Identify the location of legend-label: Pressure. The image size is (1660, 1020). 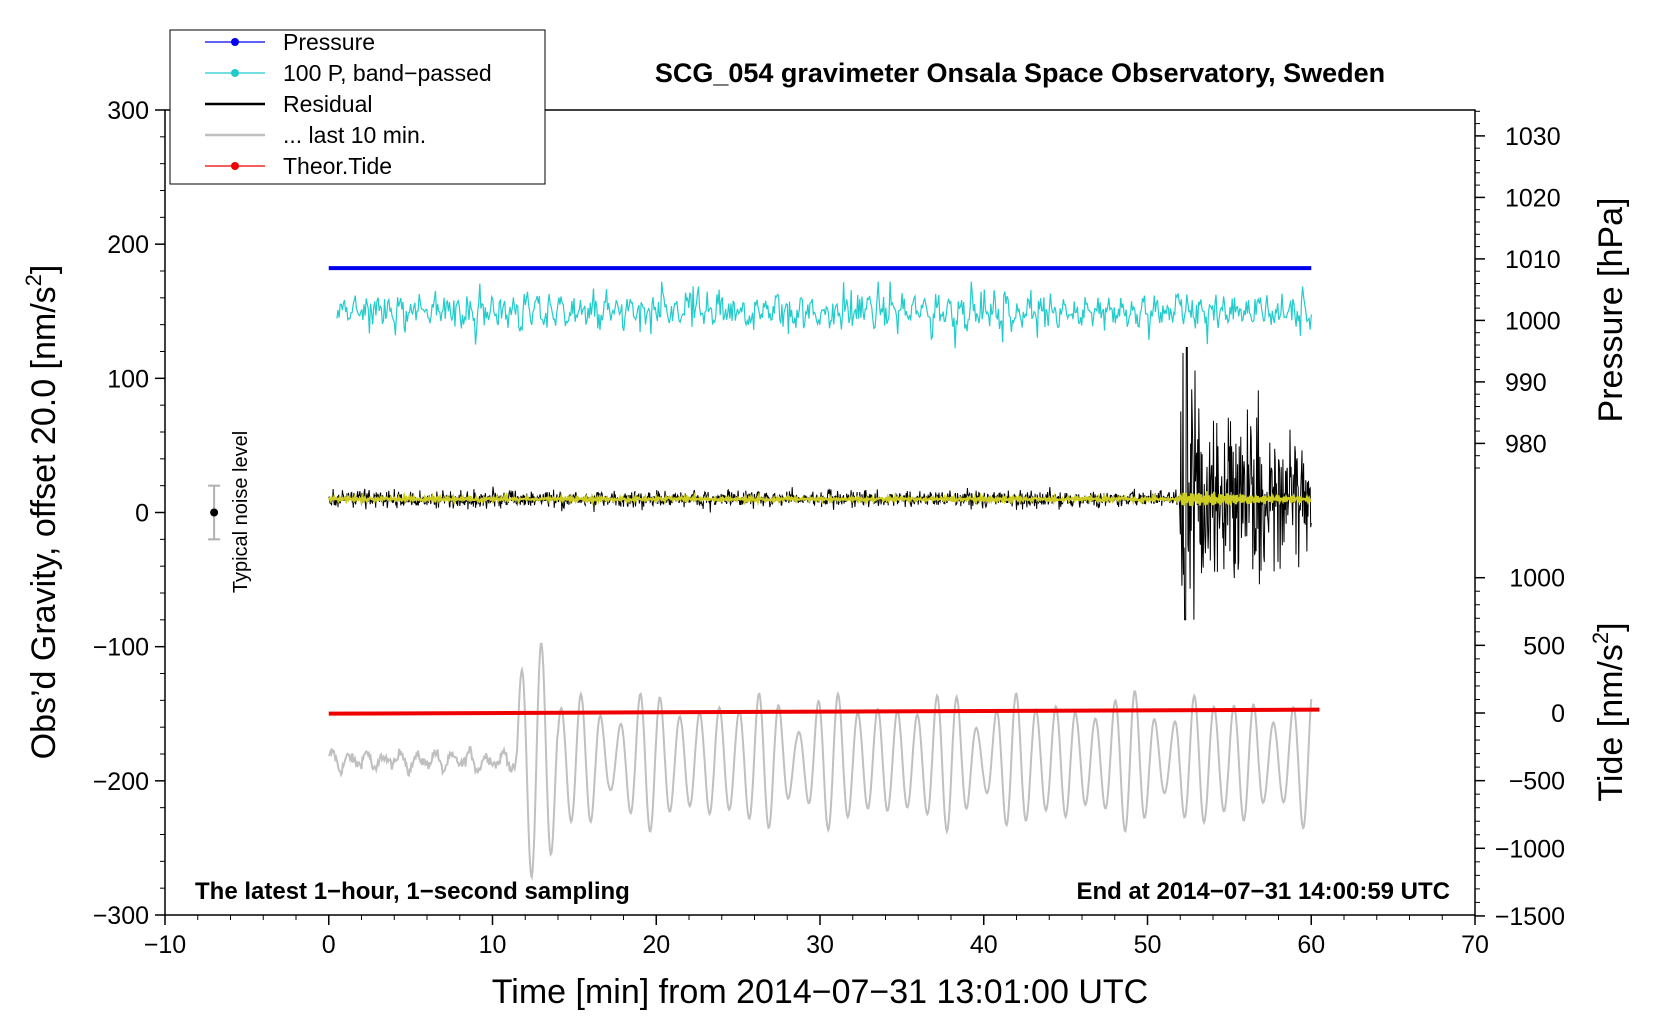
(329, 42).